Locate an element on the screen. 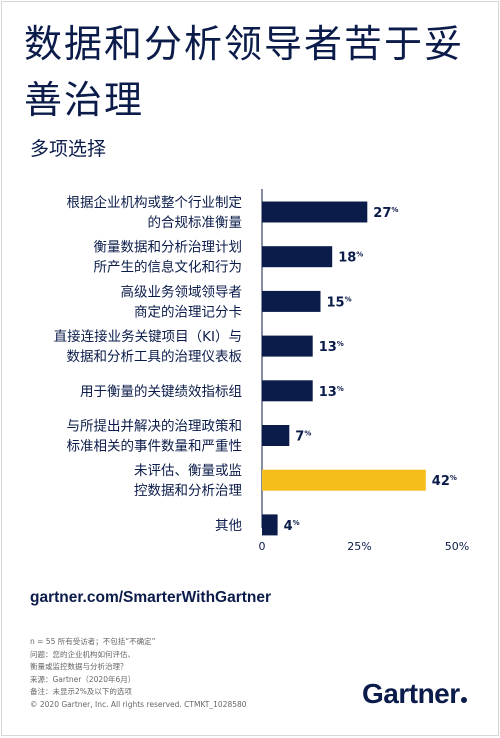 The height and width of the screenshot is (738, 500). value-label-5: 7% is located at coordinates (303, 437).